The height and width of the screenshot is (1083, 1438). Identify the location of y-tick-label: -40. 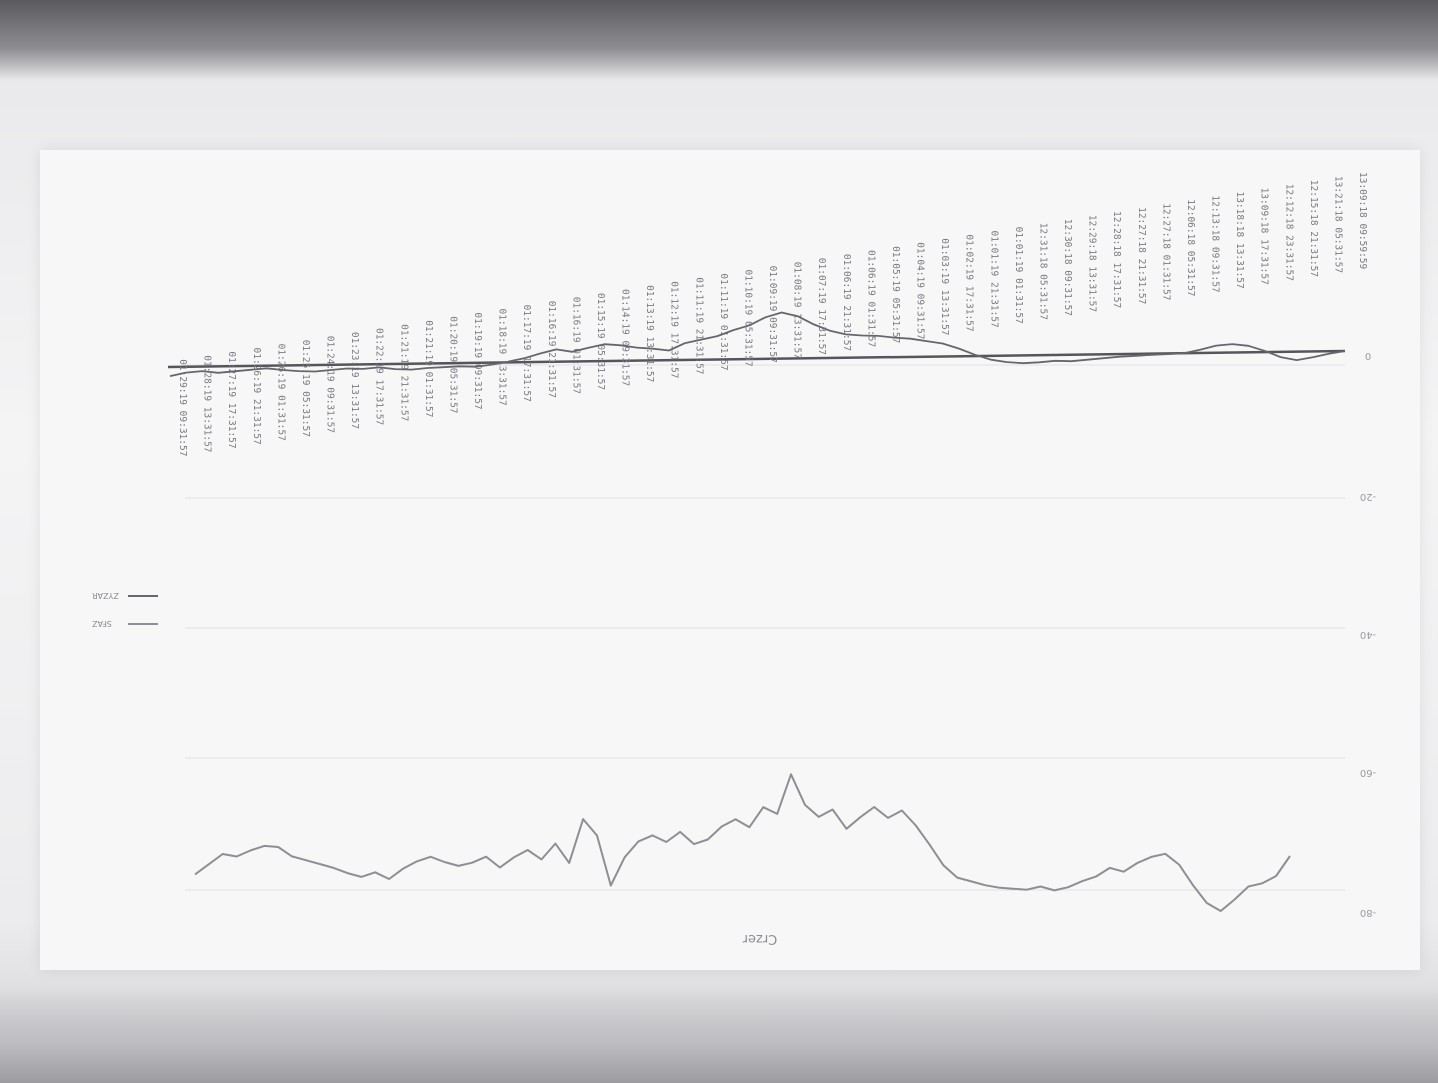
(1368, 634).